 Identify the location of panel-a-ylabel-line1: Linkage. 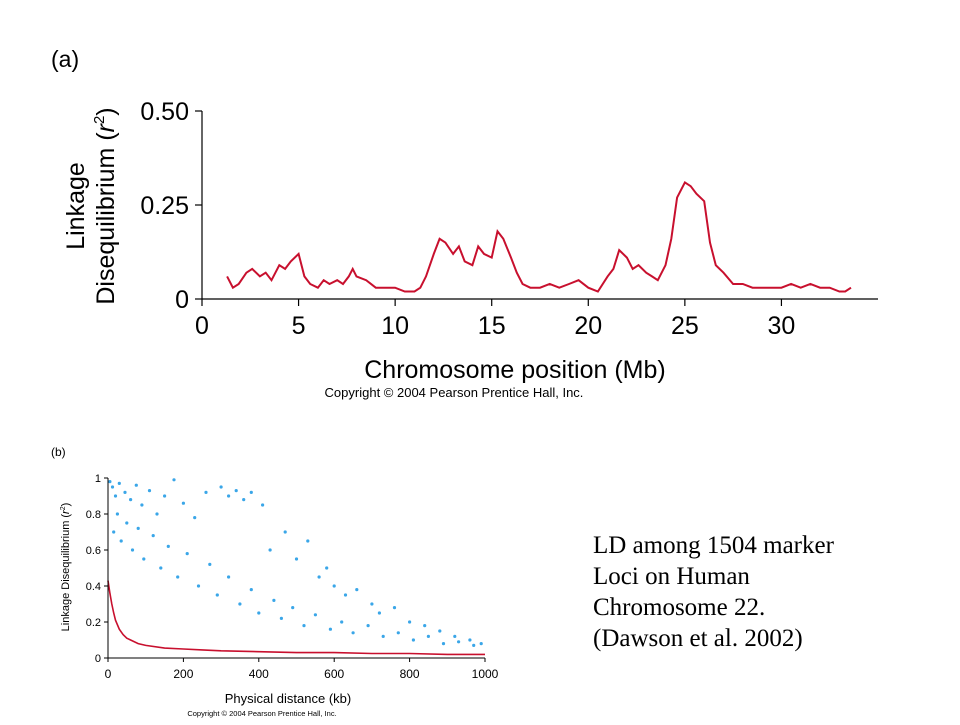
(76, 206).